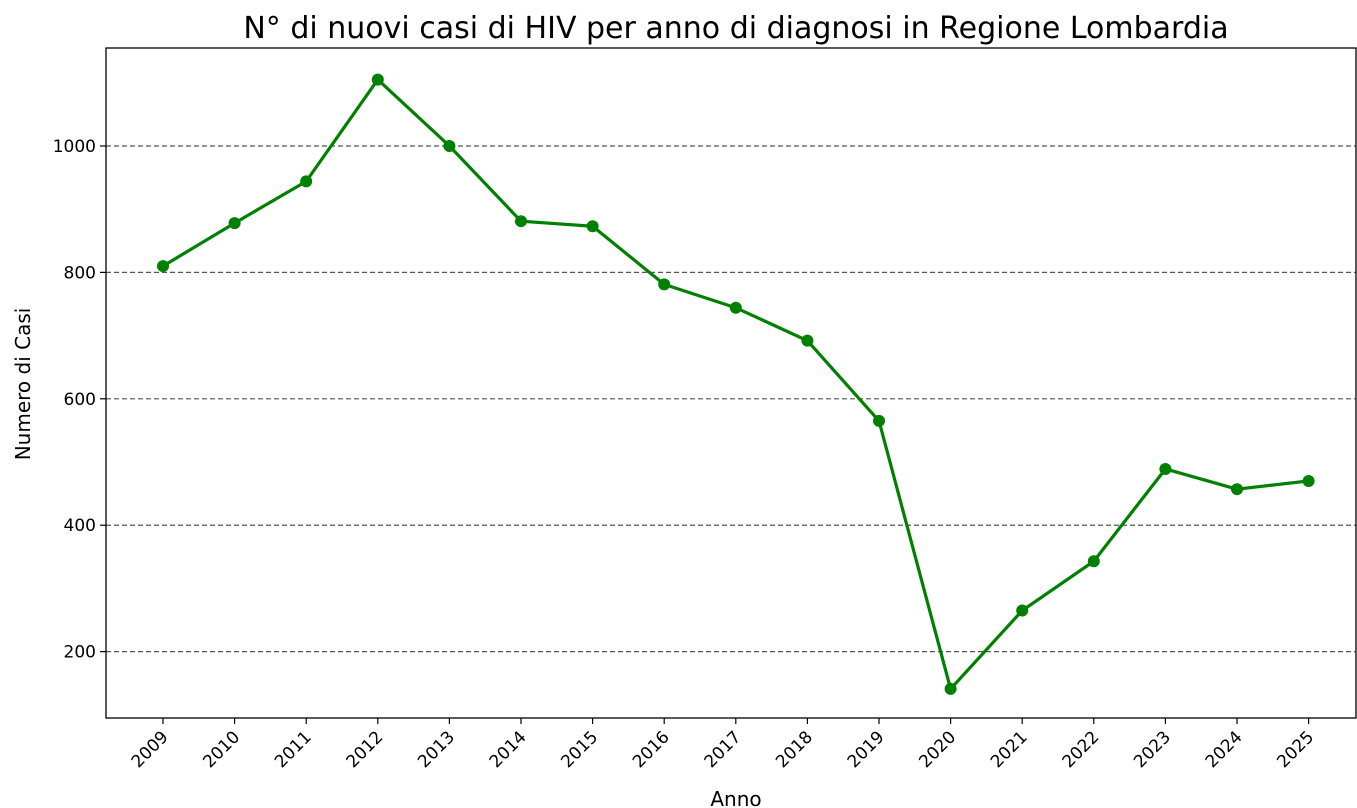 This screenshot has height=808, width=1357. What do you see at coordinates (579, 749) in the screenshot?
I see `x-tick-label: 2015` at bounding box center [579, 749].